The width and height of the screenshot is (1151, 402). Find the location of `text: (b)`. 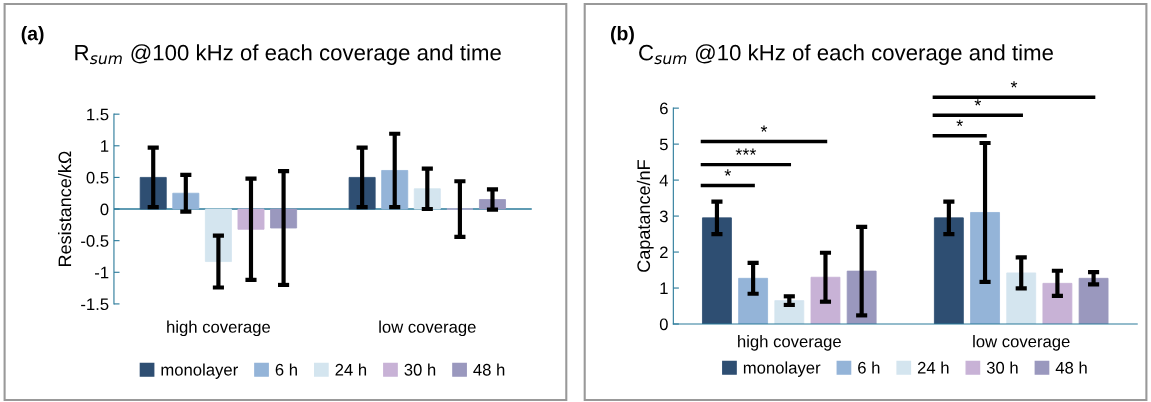

text: (b) is located at coordinates (622, 35).